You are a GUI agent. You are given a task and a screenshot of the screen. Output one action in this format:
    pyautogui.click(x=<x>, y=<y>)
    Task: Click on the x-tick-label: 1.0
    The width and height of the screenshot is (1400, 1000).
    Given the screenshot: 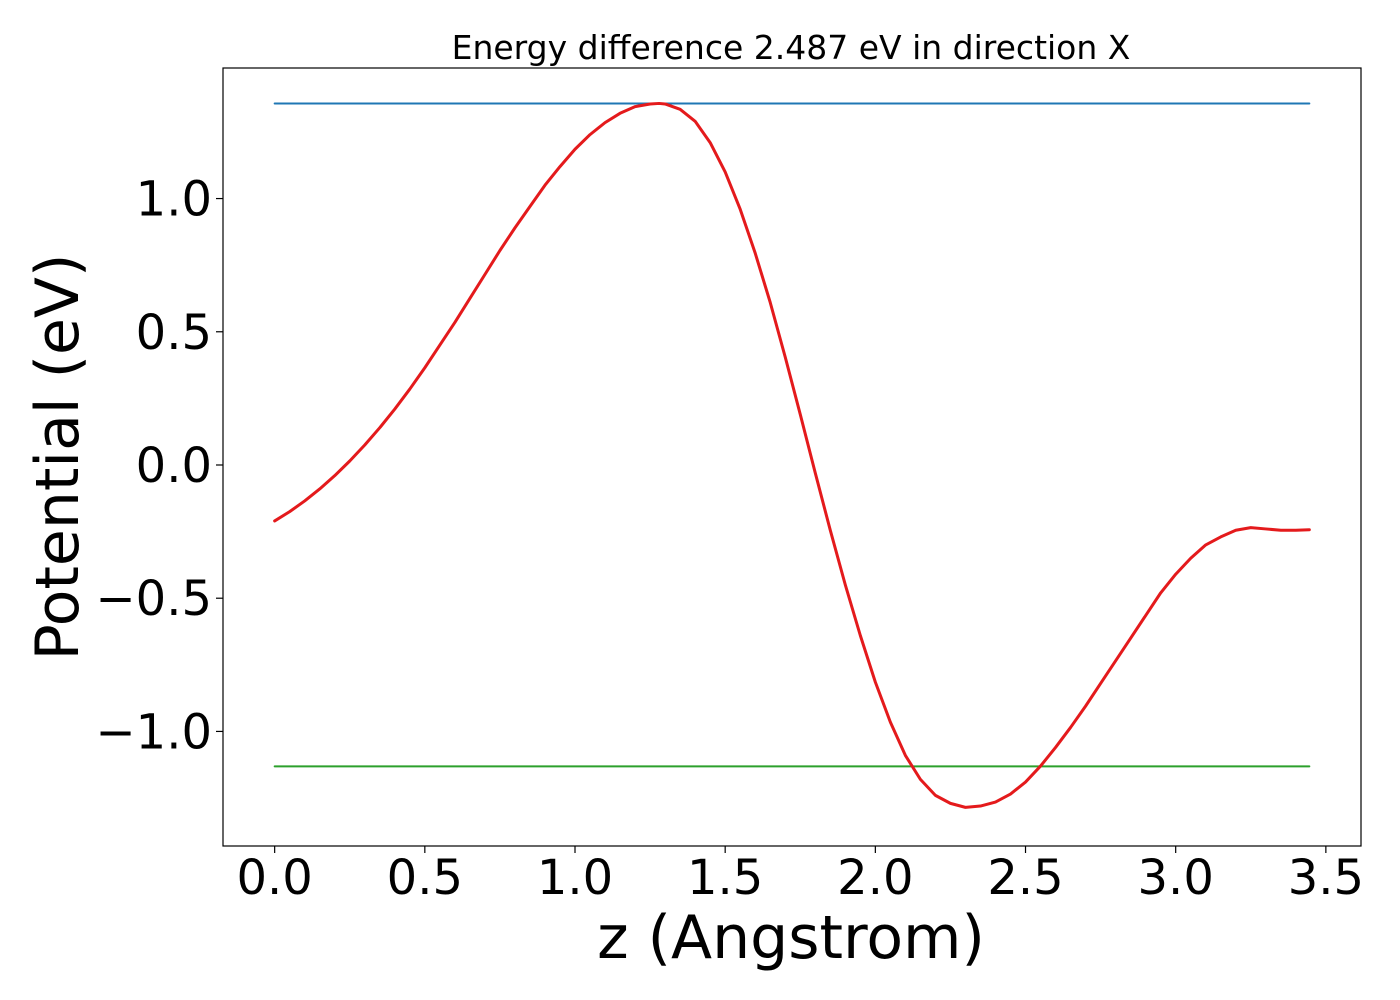 What is the action you would take?
    pyautogui.click(x=575, y=878)
    